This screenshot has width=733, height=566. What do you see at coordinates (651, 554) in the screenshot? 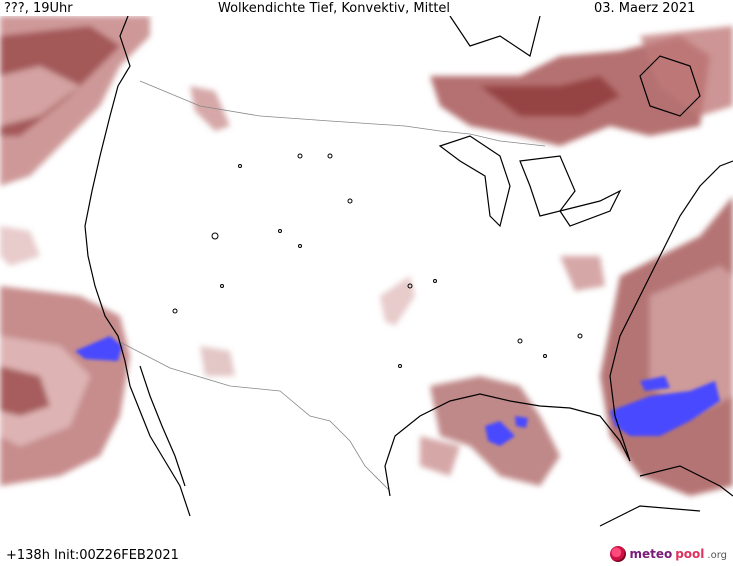
I see `logo-text-meteo: meteo` at bounding box center [651, 554].